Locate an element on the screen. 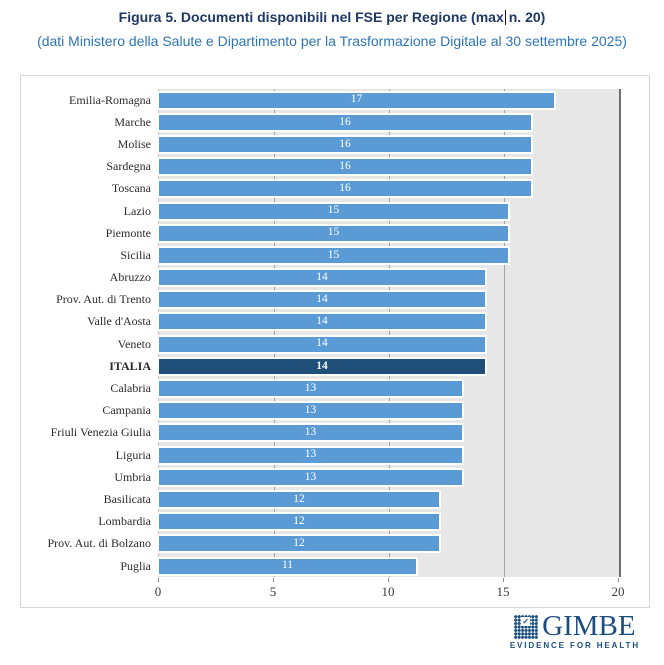  x-tick-label: 20 is located at coordinates (618, 591).